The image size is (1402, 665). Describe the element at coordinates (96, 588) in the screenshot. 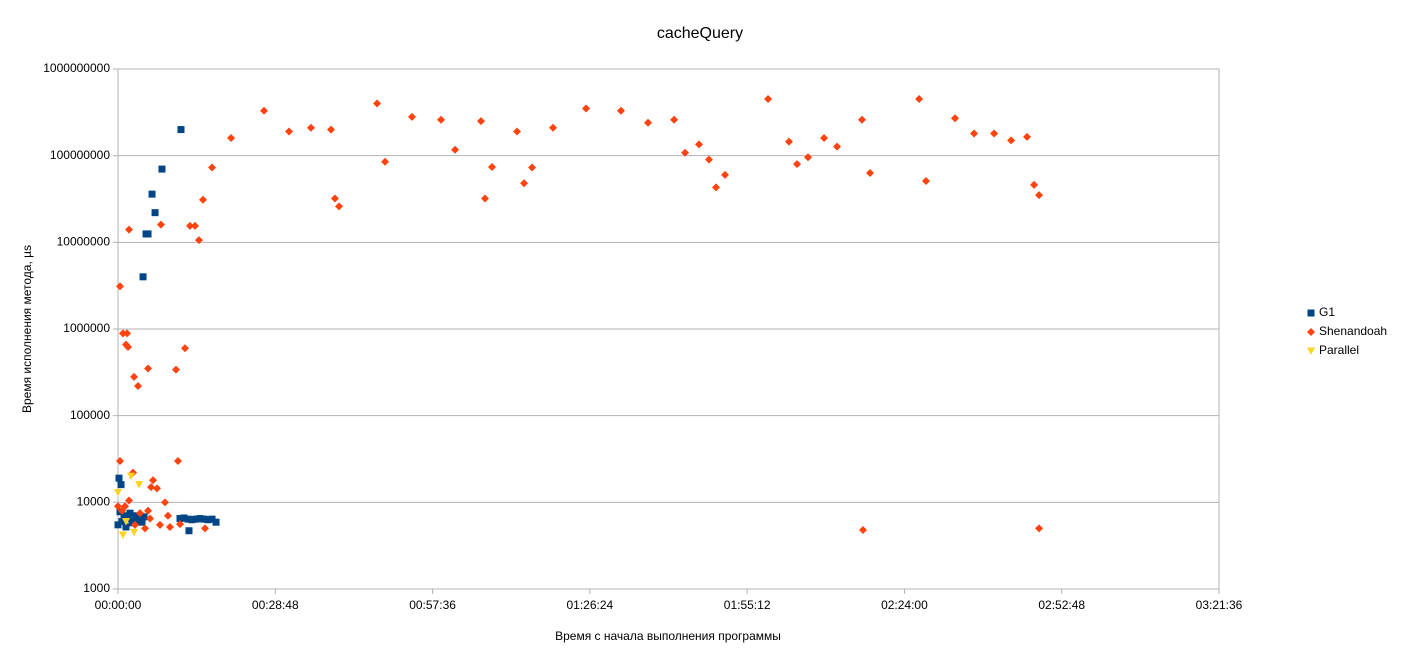

I see `y-tick-label: 1000` at that location.